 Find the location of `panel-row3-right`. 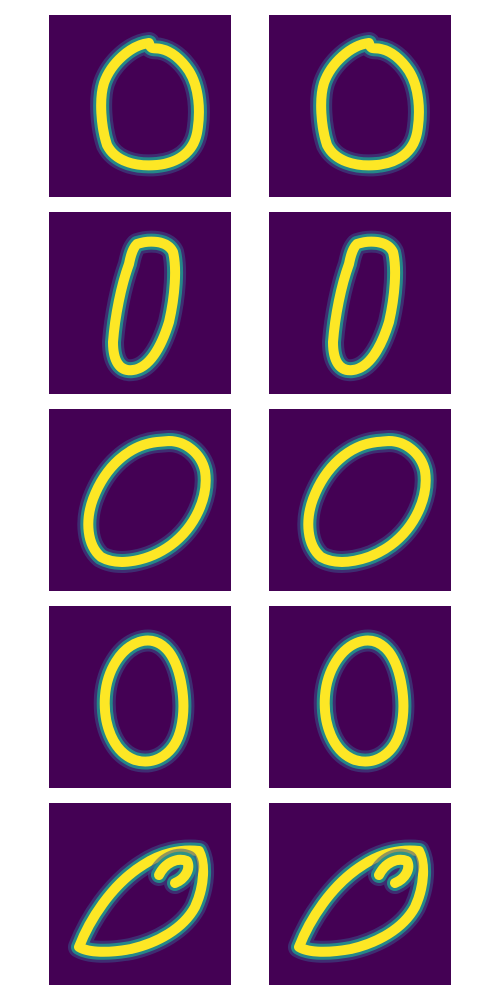

panel-row3-right is located at coordinates (360, 500).